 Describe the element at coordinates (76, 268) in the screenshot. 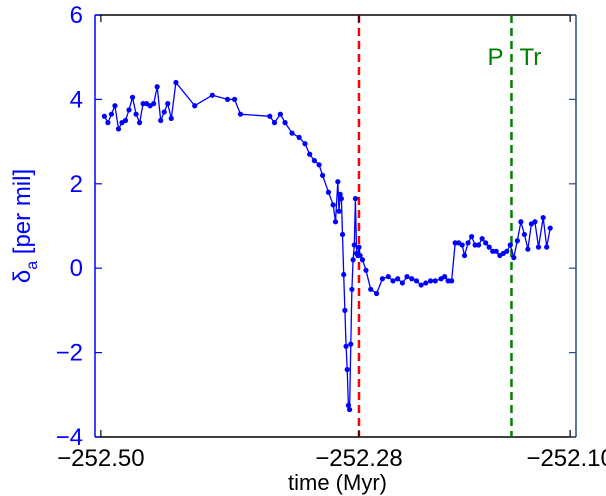

I see `ytick-label: 0` at that location.